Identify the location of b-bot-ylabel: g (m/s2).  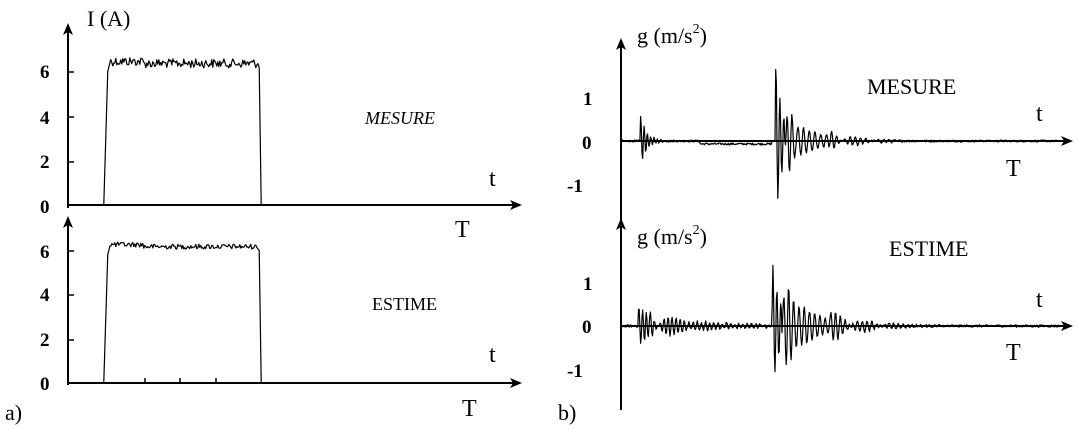
(672, 236).